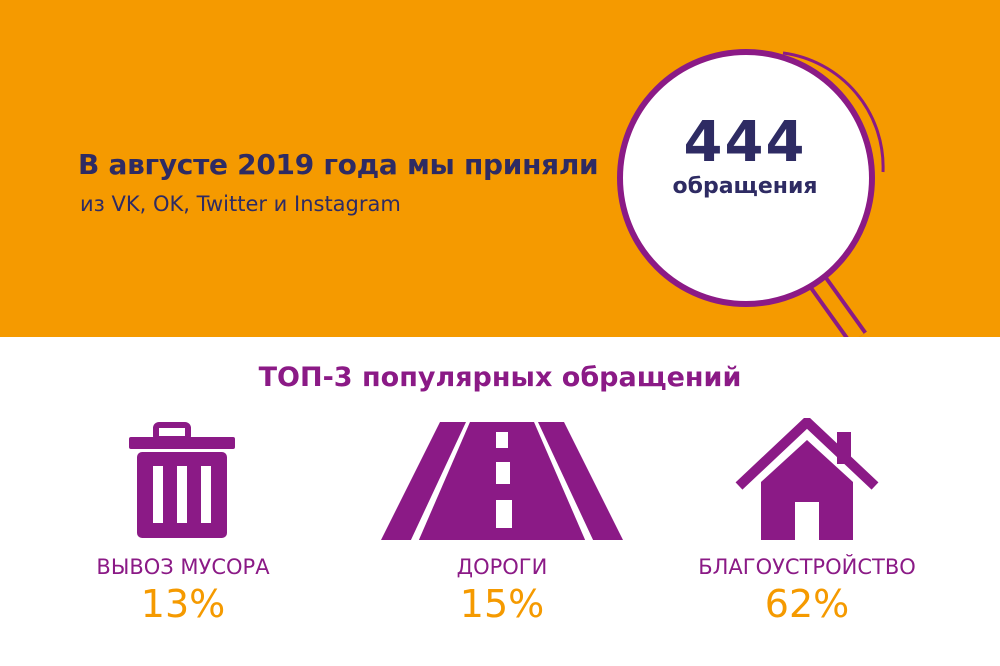  Describe the element at coordinates (502, 604) in the screenshot. I see `category-percent: 15%` at that location.